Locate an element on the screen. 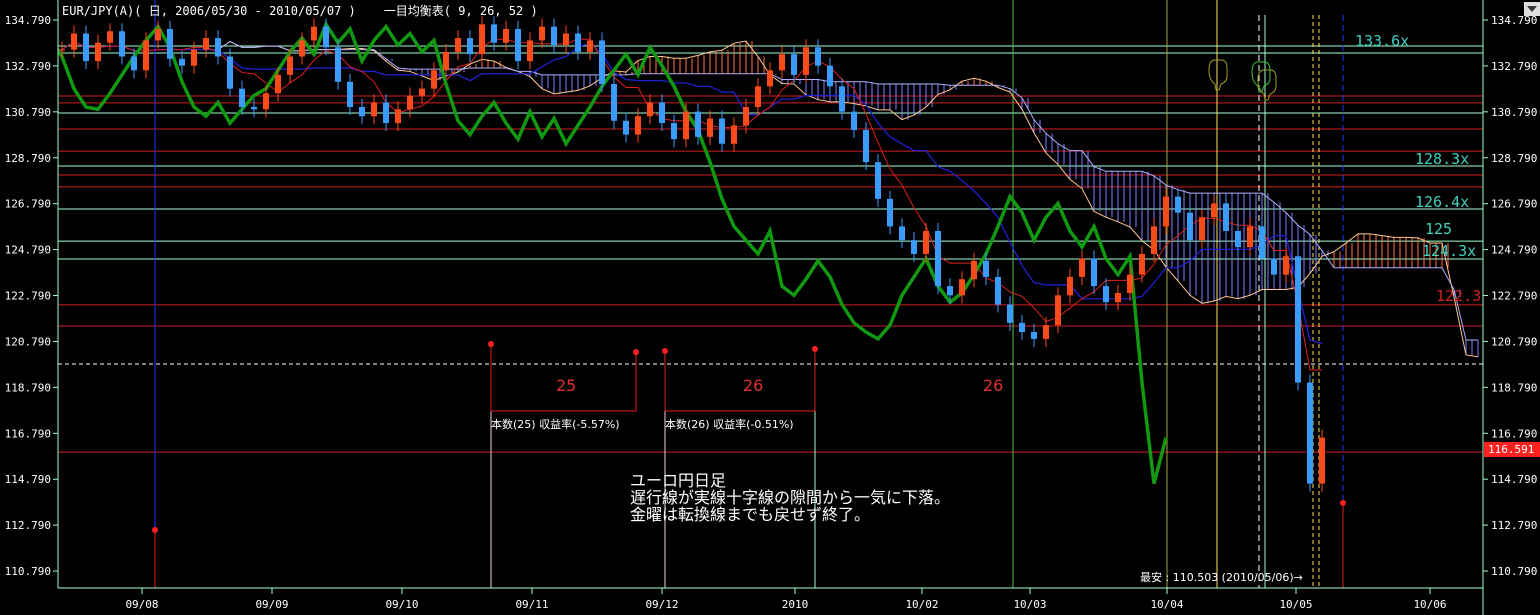  x-tick-label: 09/08 is located at coordinates (141, 604).